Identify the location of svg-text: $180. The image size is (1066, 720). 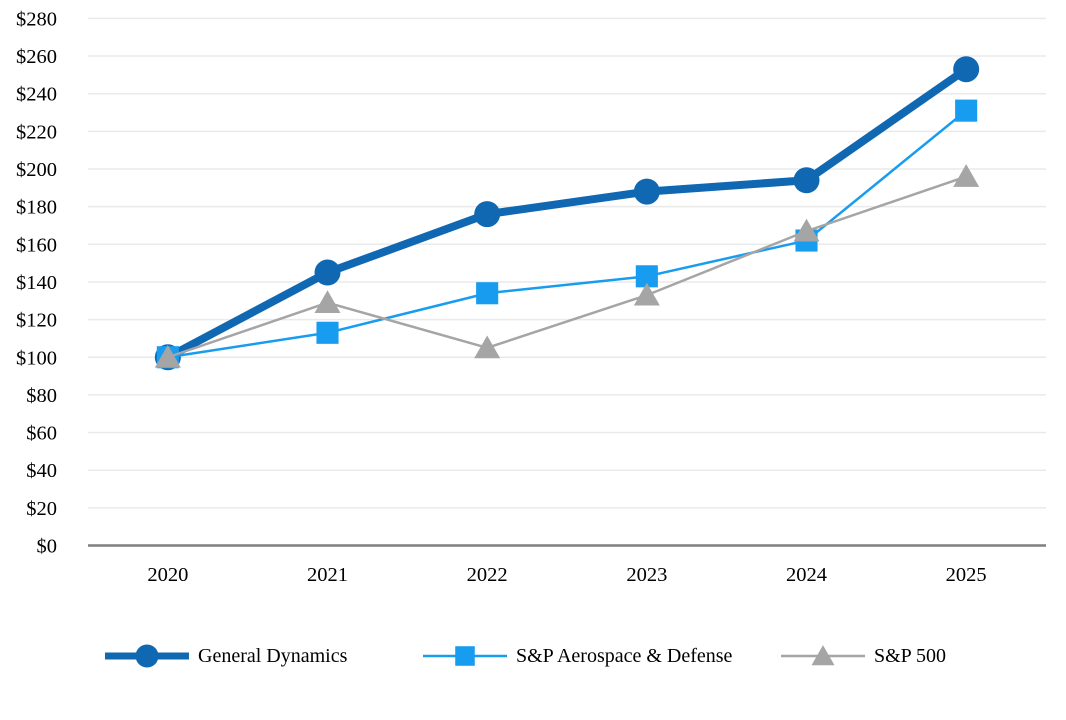
(36, 208).